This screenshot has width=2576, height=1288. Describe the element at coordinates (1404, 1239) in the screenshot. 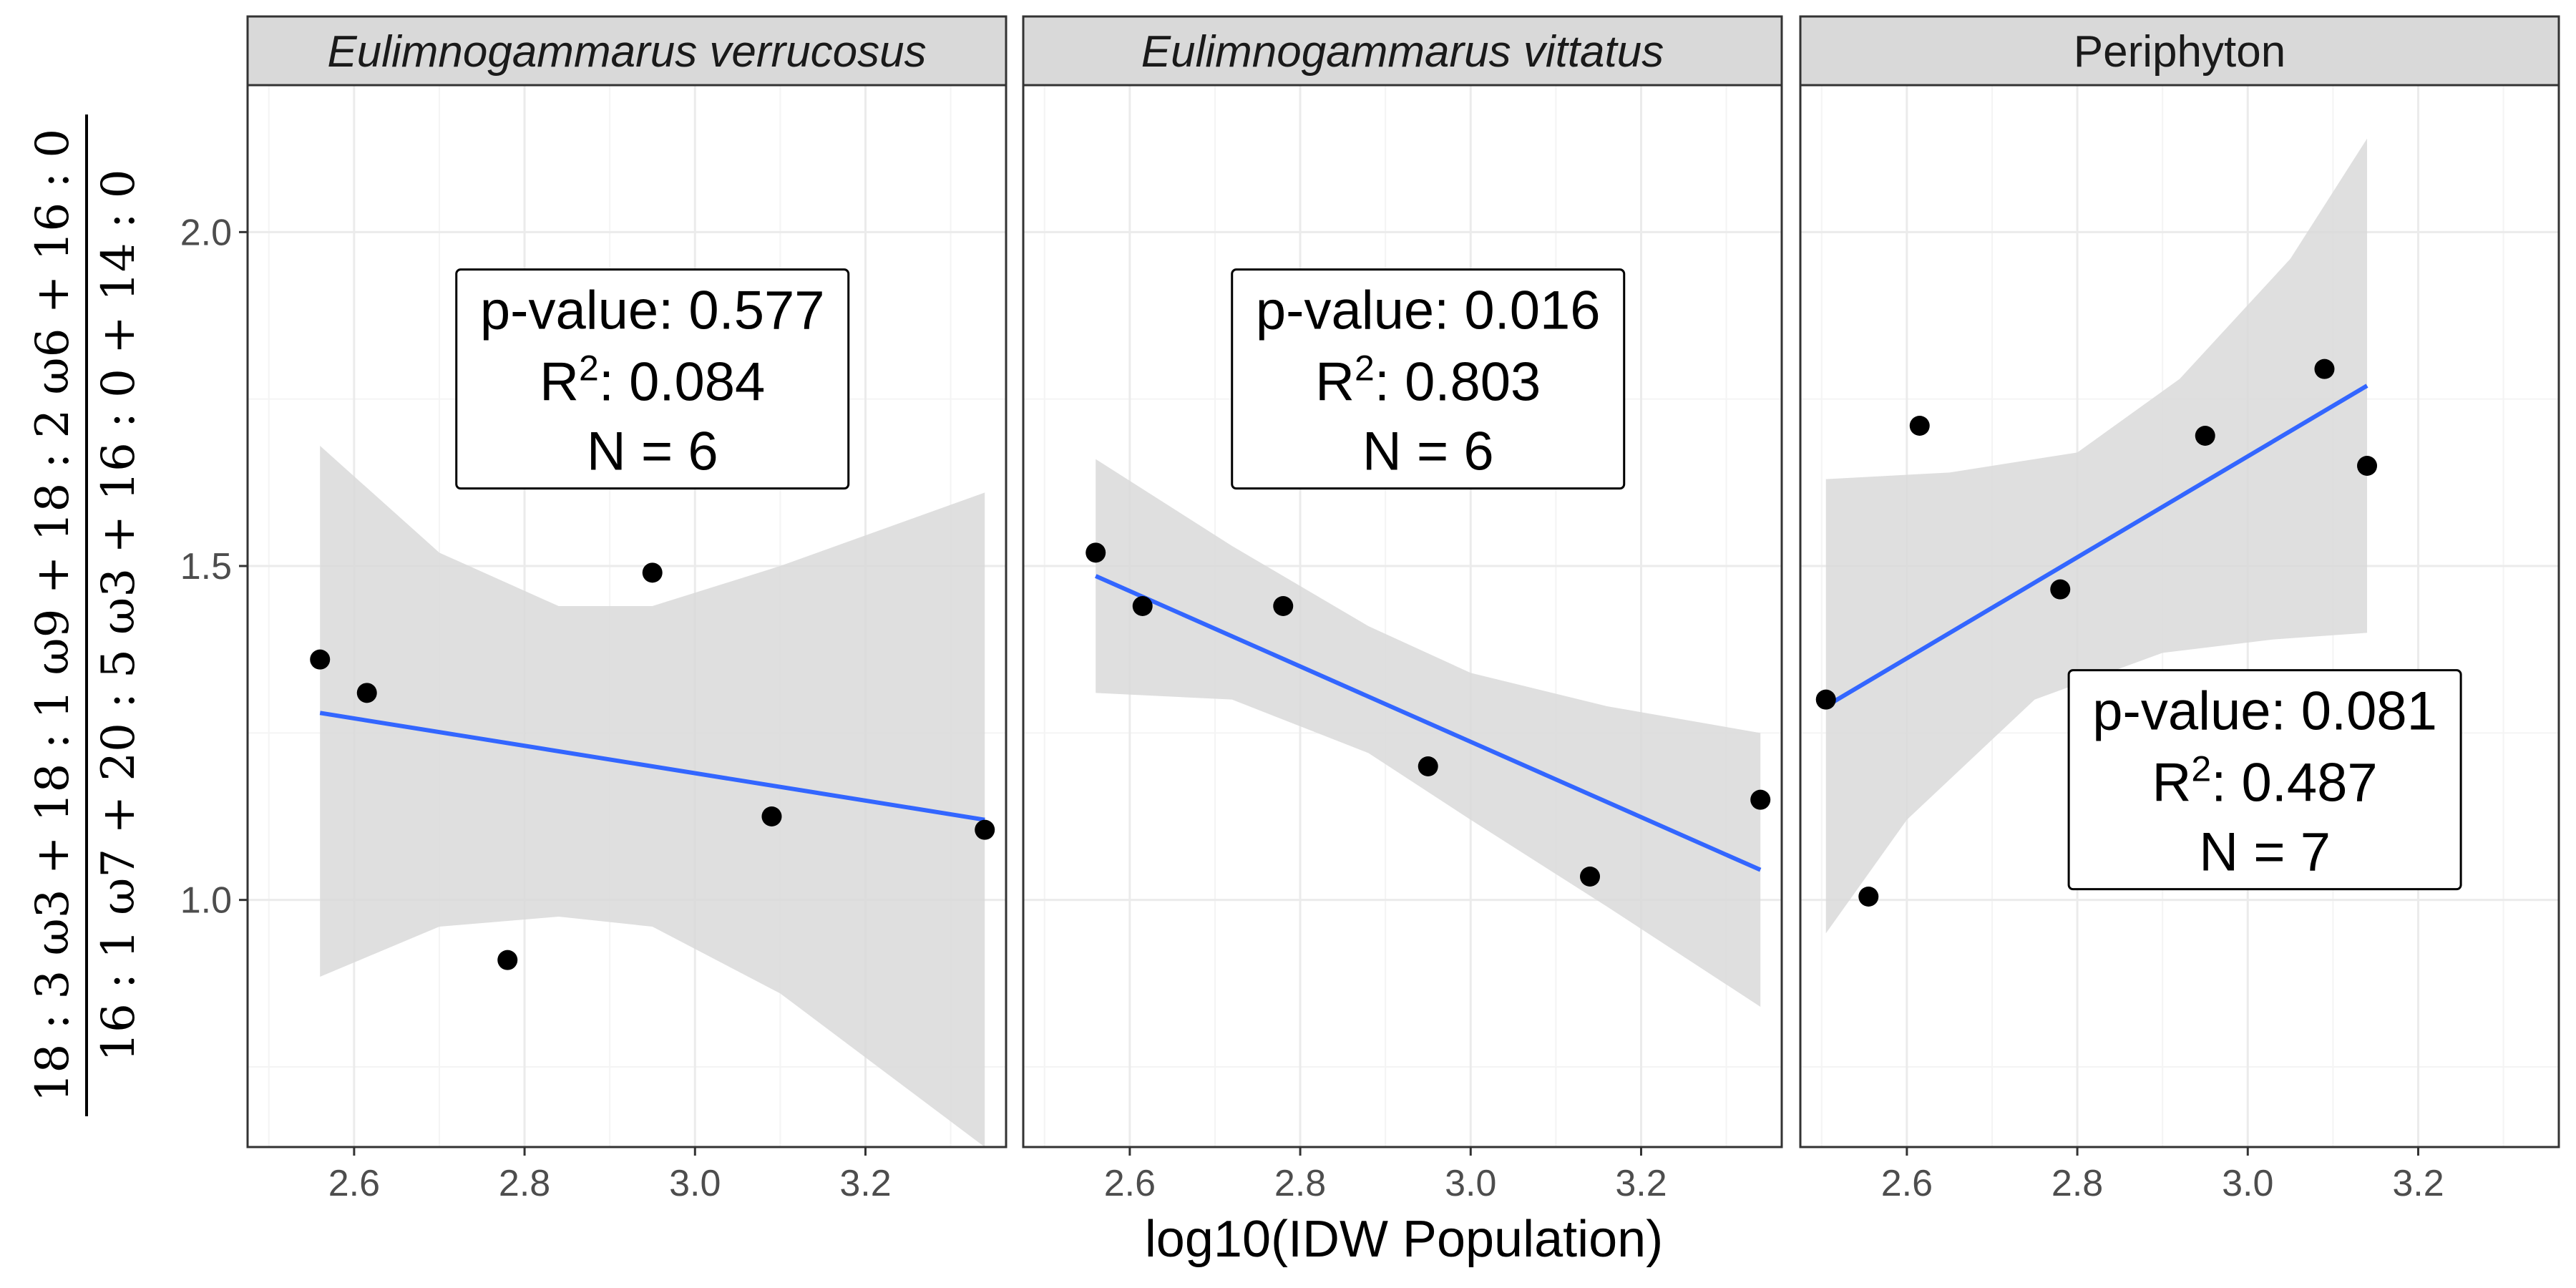

I see `x-axis-title: log10(IDW Population)` at that location.